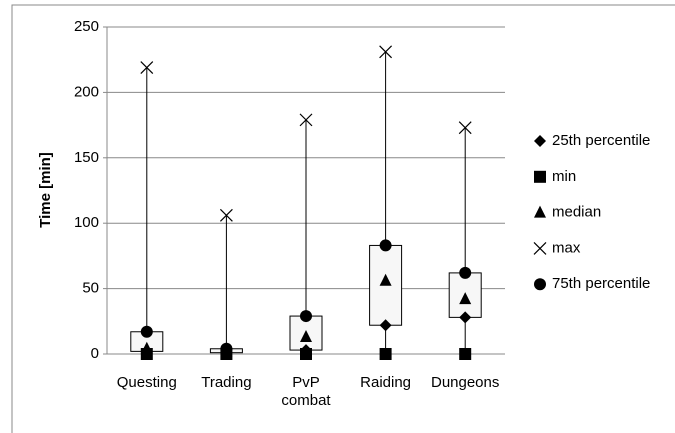 Image resolution: width=675 pixels, height=433 pixels. What do you see at coordinates (95, 353) in the screenshot?
I see `y-tick-label: 0` at bounding box center [95, 353].